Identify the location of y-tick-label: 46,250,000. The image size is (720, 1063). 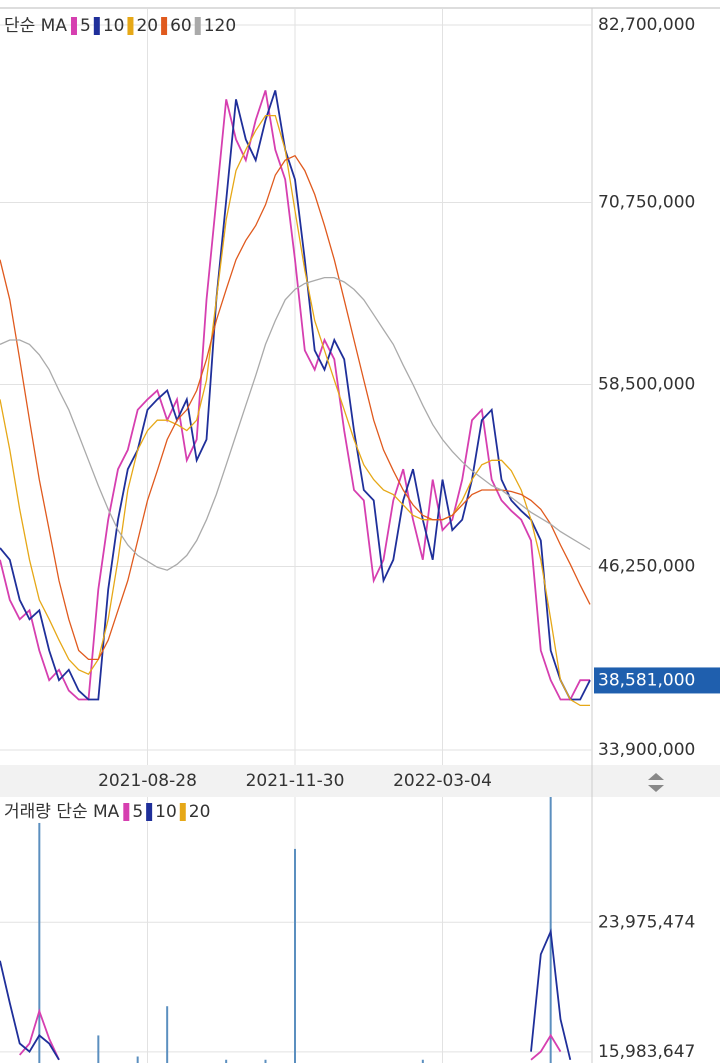
(646, 567).